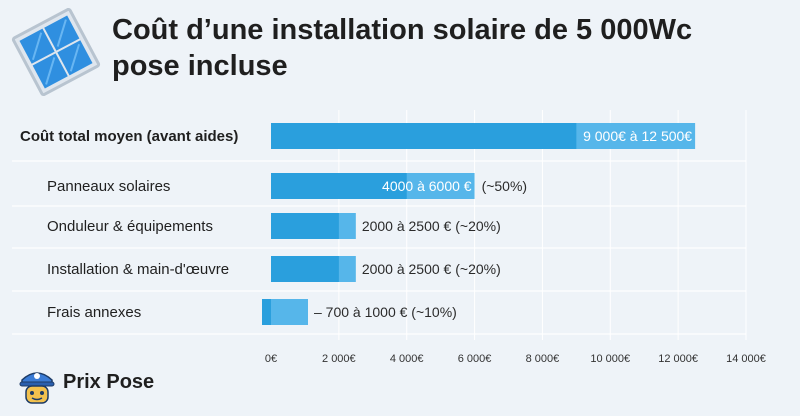 This screenshot has width=800, height=416. I want to click on brand-name: Prix Pose, so click(109, 382).